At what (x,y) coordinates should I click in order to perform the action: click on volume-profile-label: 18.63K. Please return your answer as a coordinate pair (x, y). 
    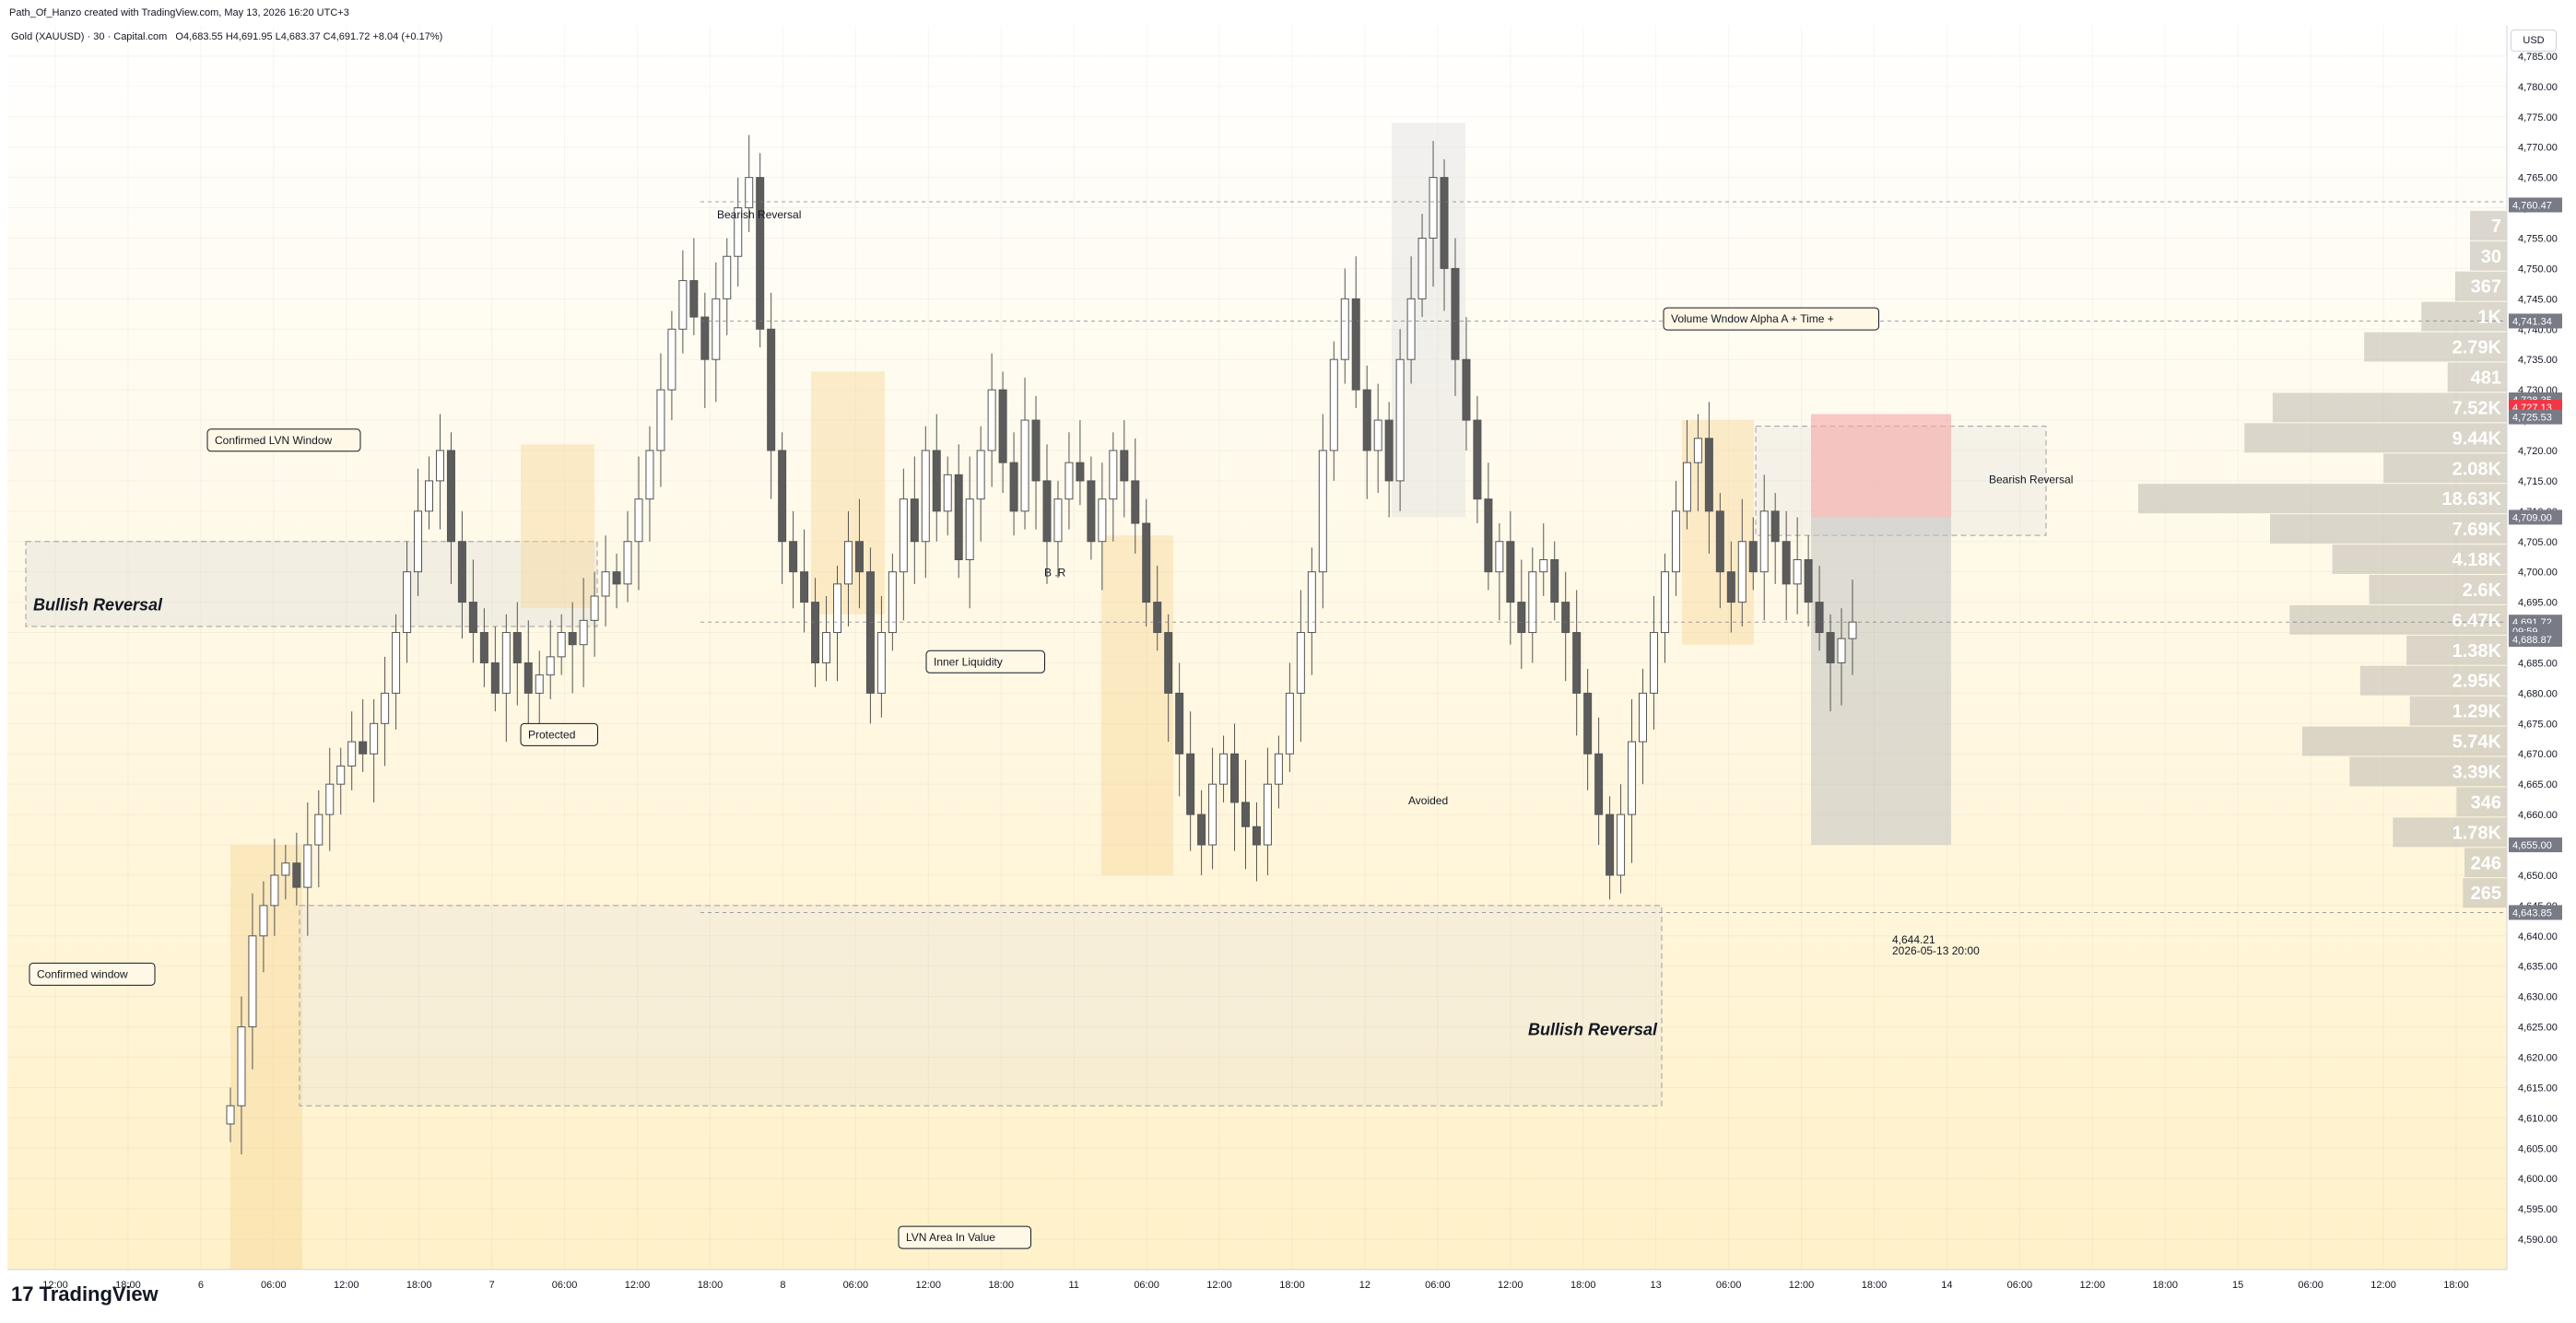
    Looking at the image, I should click on (2472, 499).